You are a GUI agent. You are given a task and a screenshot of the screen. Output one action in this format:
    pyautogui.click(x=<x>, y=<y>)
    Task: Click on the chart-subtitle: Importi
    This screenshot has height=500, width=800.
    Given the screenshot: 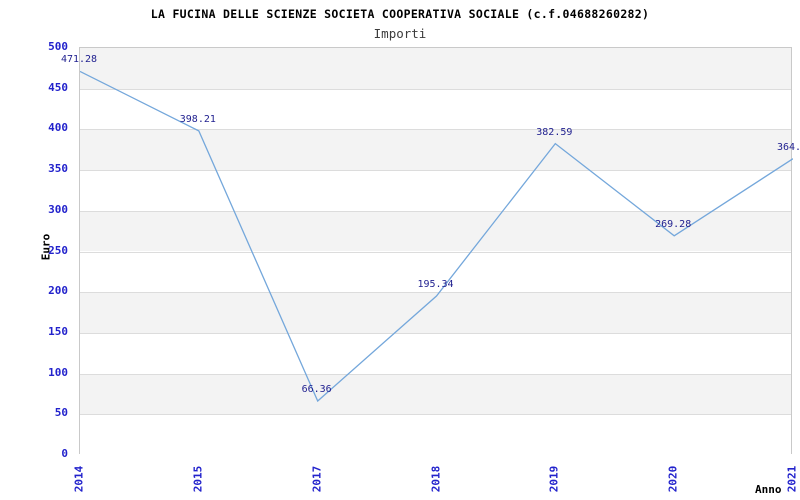 What is the action you would take?
    pyautogui.click(x=400, y=33)
    